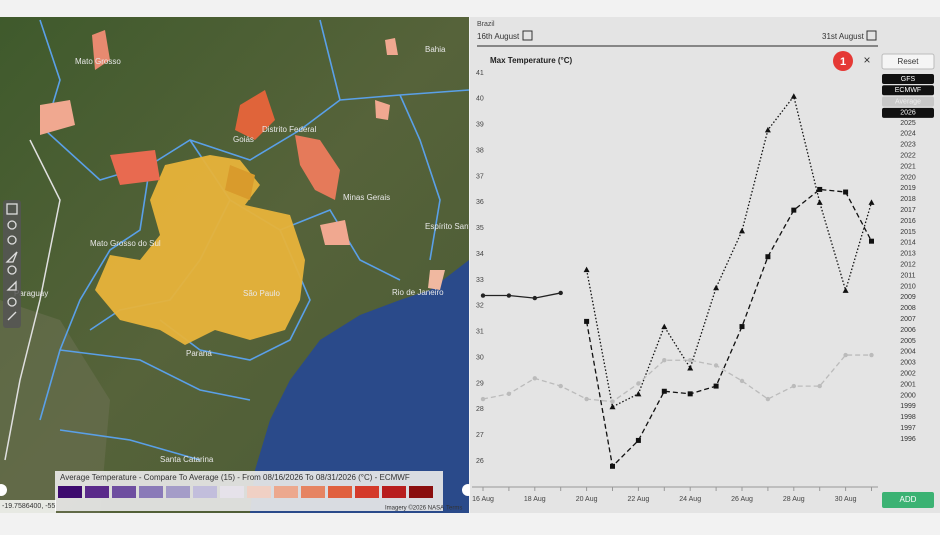  What do you see at coordinates (55, 406) in the screenshot?
I see `terrain` at bounding box center [55, 406].